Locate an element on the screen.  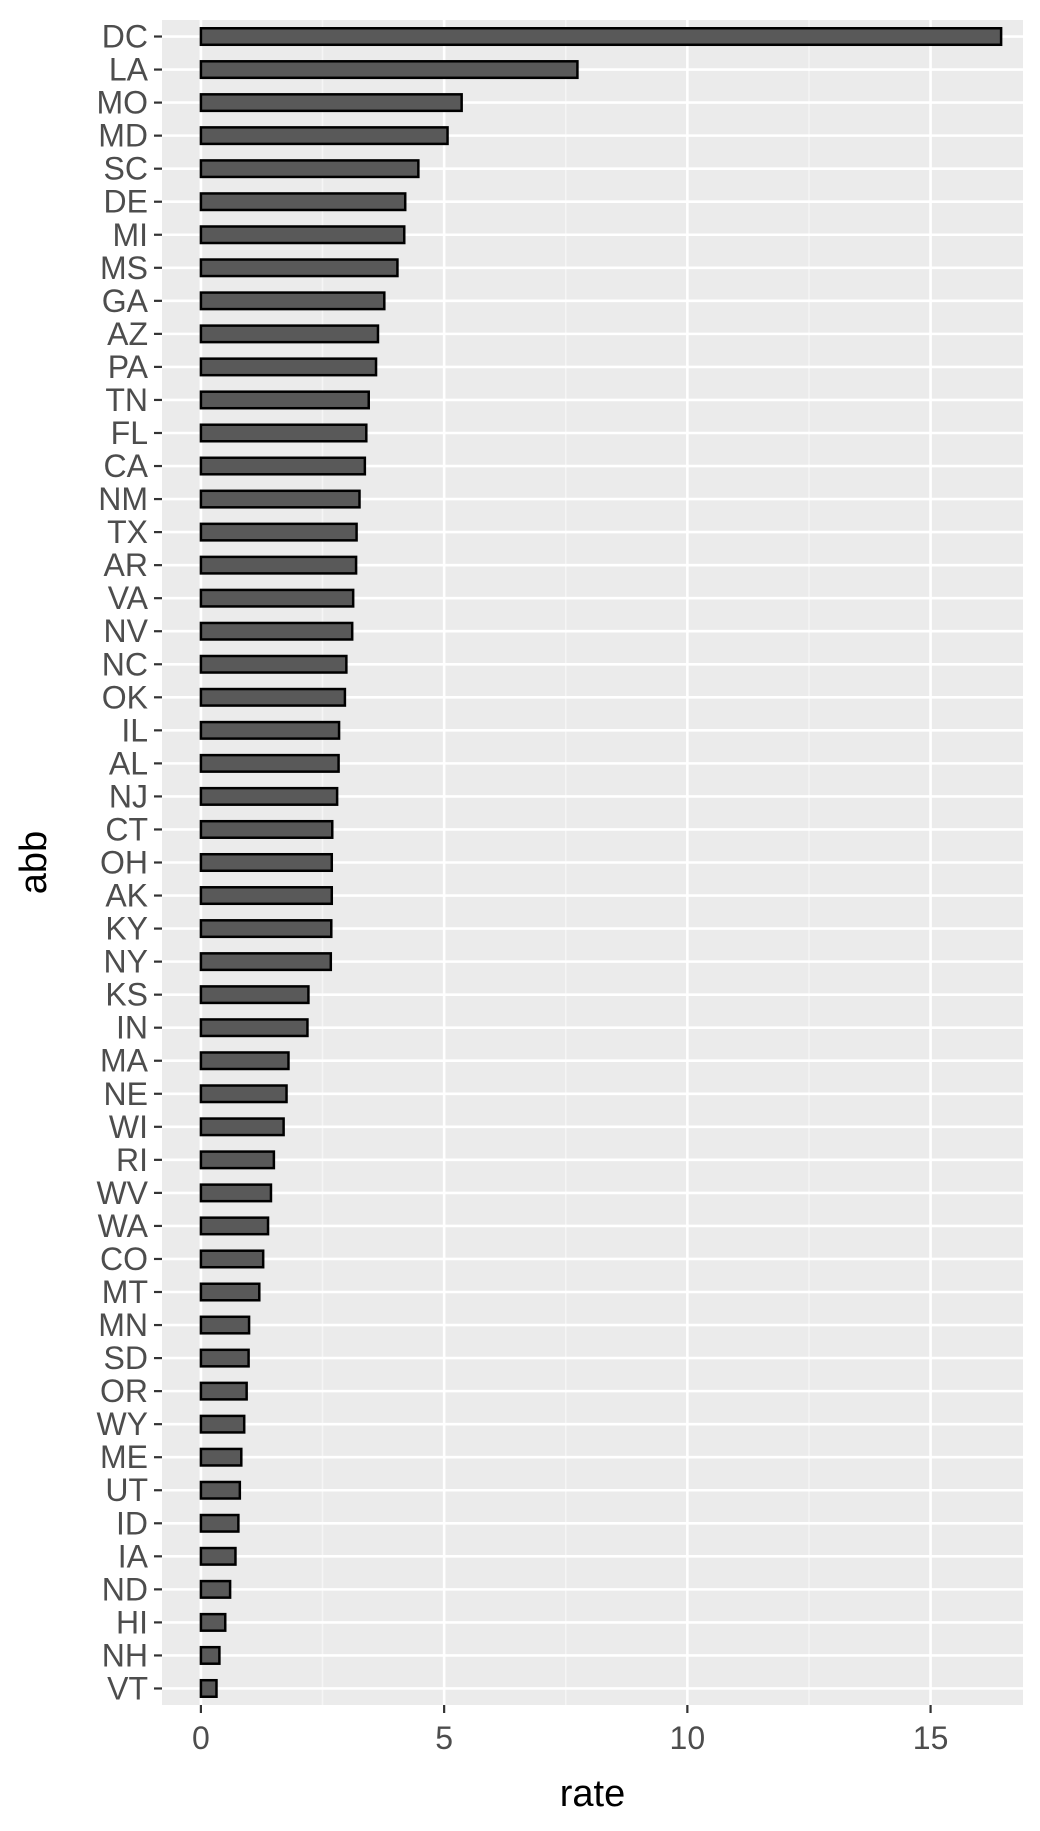
y-tick-label: MT is located at coordinates (125, 1292).